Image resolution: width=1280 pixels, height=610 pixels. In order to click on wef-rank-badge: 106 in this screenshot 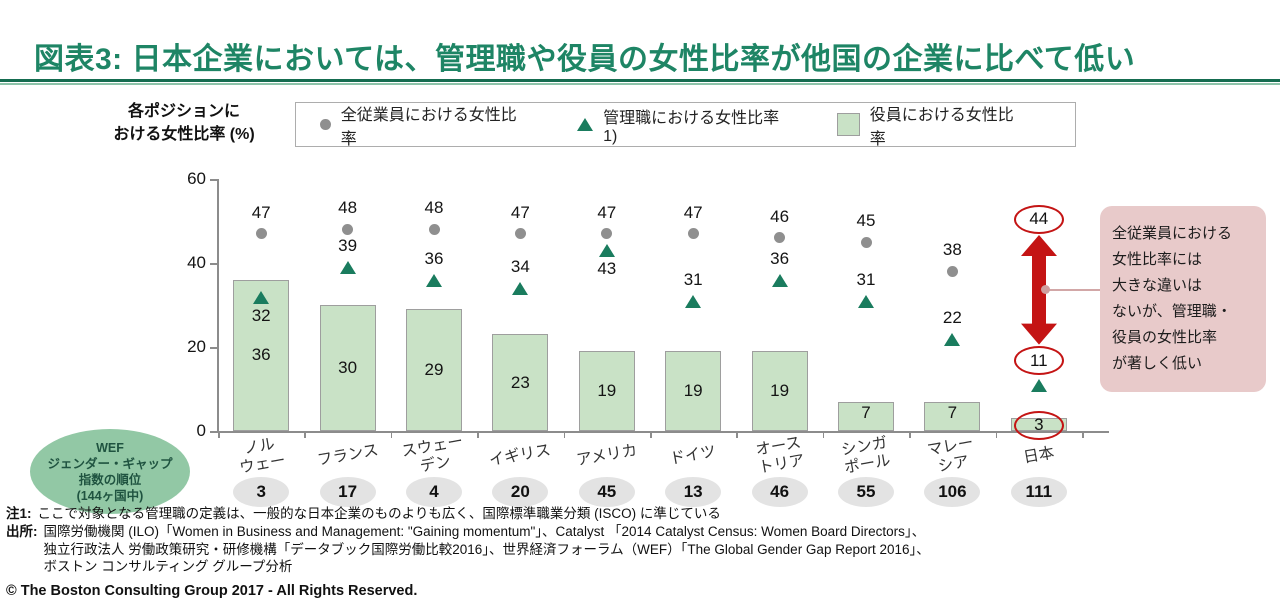, I will do `click(952, 492)`.